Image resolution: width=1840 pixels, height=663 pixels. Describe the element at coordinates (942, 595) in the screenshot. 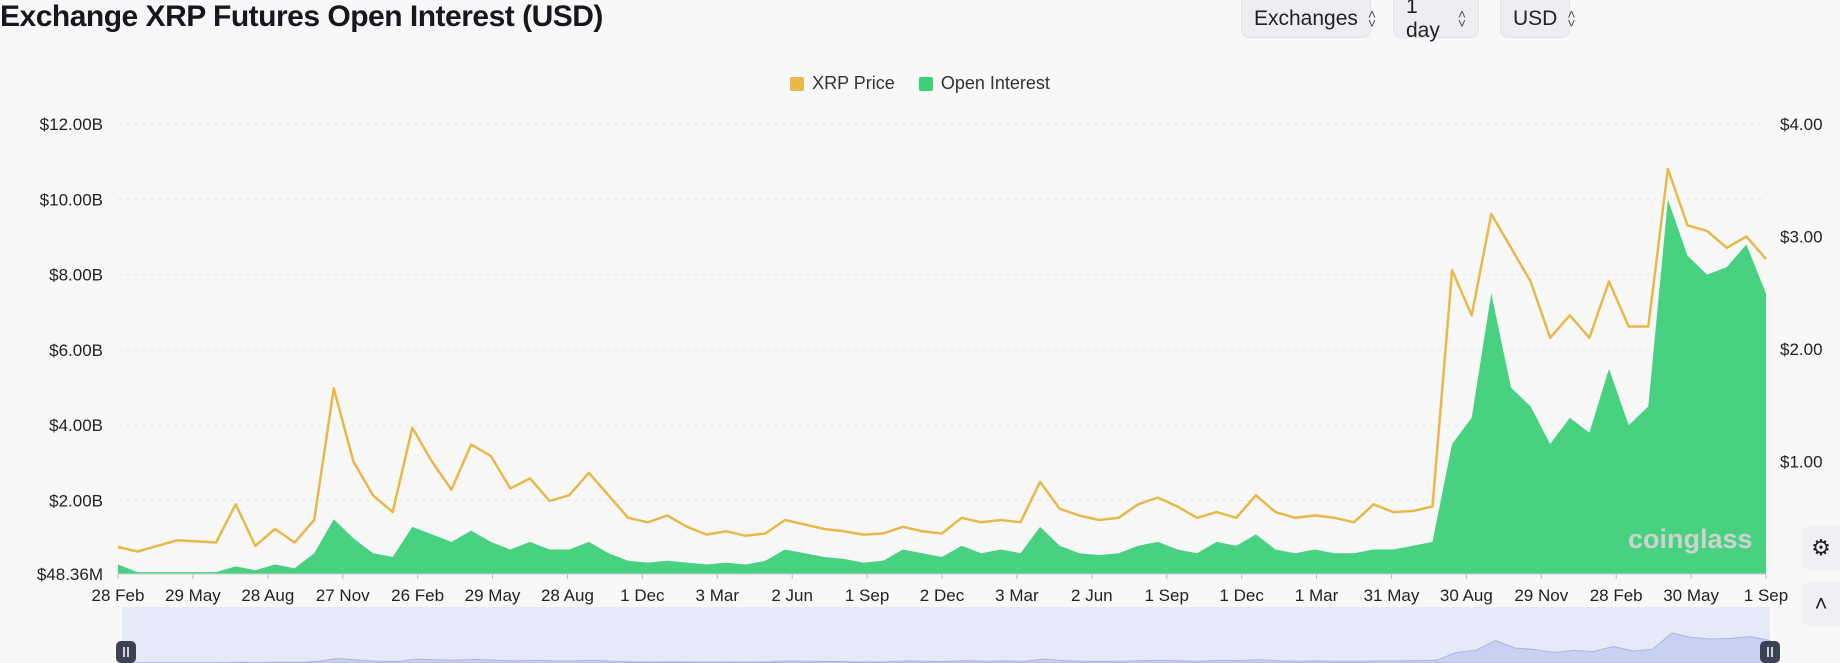

I see `x-axis-tick-label: 2 Dec` at that location.